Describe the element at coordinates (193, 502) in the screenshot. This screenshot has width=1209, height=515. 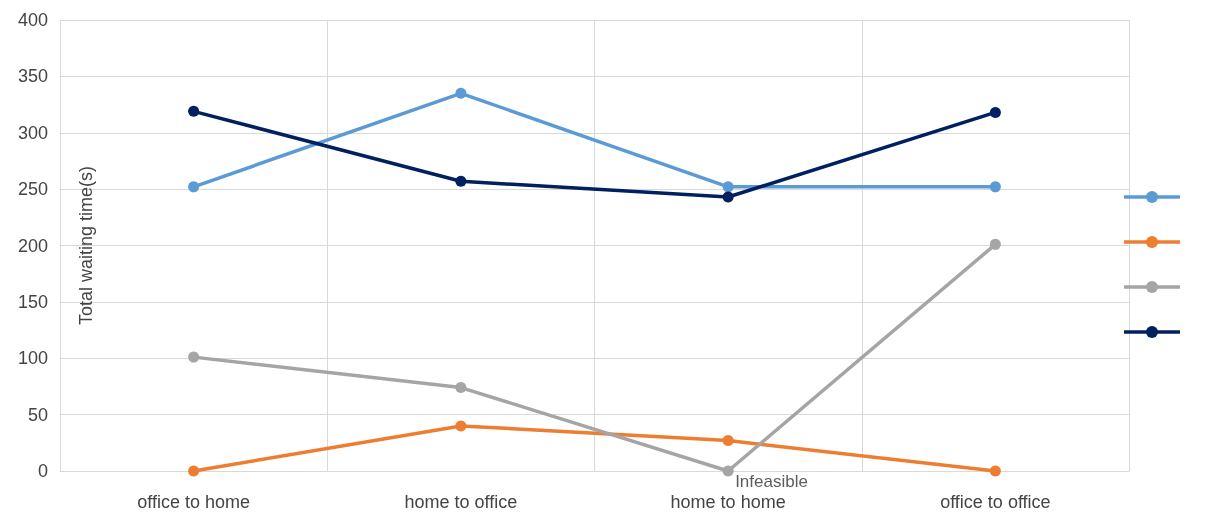
I see `x-tick-label: office to home` at that location.